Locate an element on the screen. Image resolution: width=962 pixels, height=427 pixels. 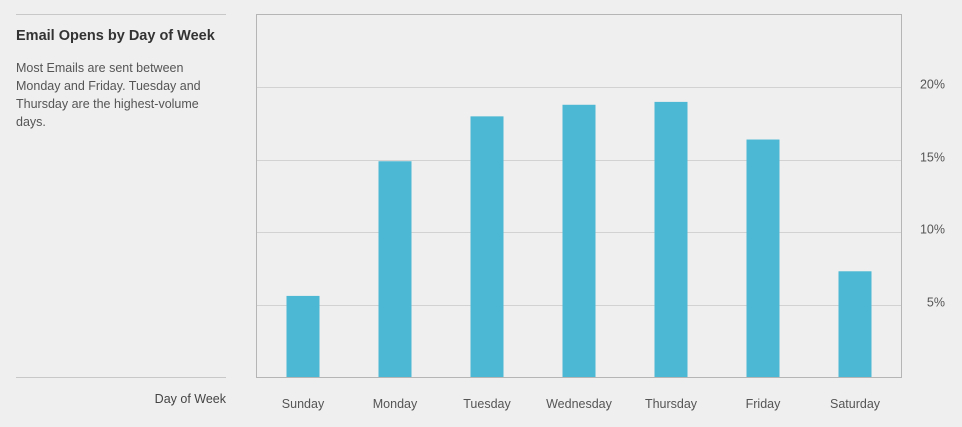
y-tick-label: 20% is located at coordinates (932, 85).